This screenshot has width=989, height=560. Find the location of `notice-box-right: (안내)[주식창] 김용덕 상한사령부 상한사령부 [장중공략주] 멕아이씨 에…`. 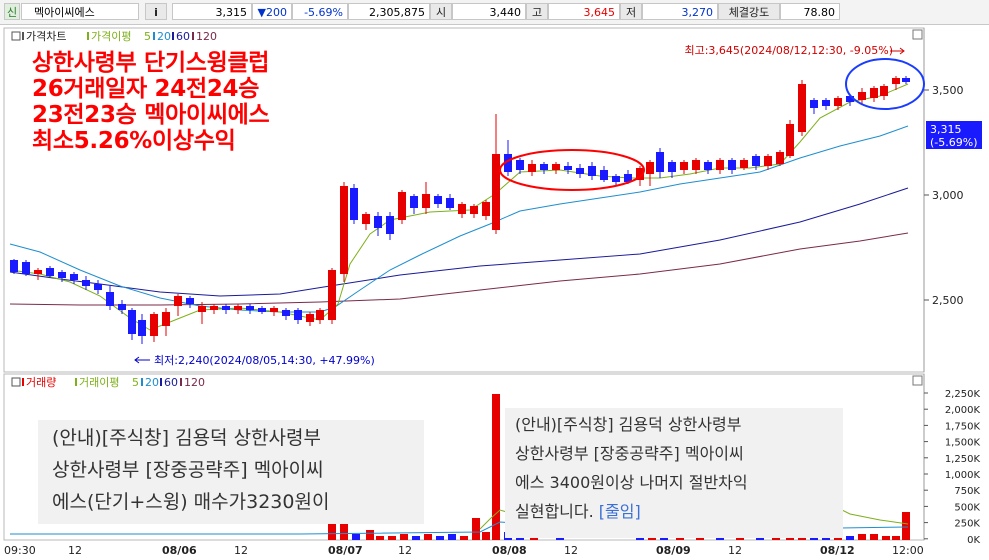

notice-box-right: (안내)[주식창] 김용덕 상한사령부 상한사령부 [장중공략주] 멕아이씨 에… is located at coordinates (674, 473).